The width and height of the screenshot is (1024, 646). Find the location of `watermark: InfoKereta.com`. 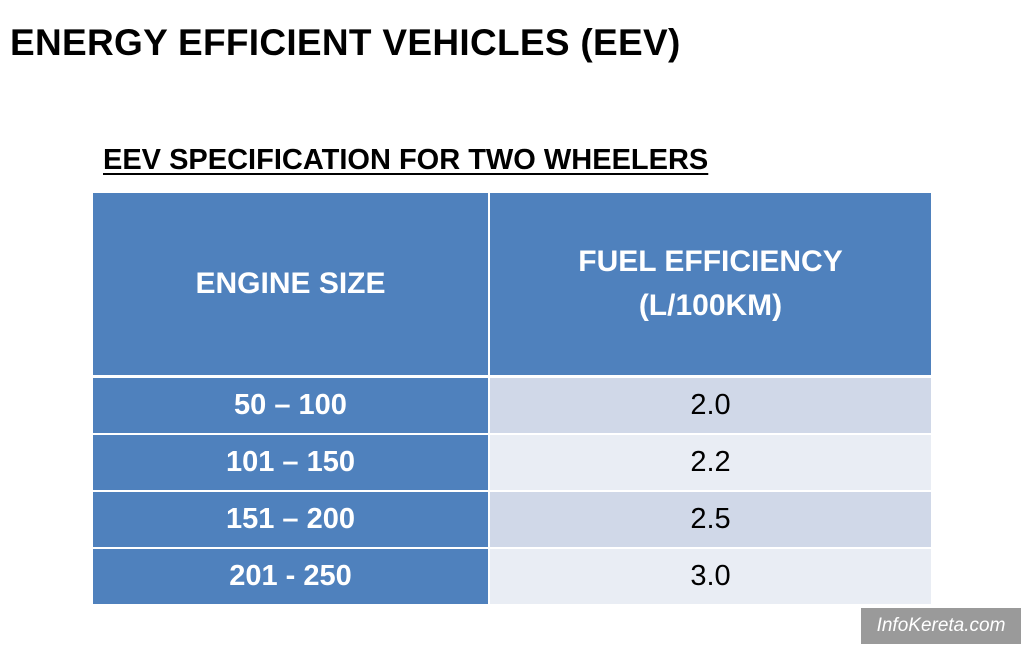

watermark: InfoKereta.com is located at coordinates (941, 626).